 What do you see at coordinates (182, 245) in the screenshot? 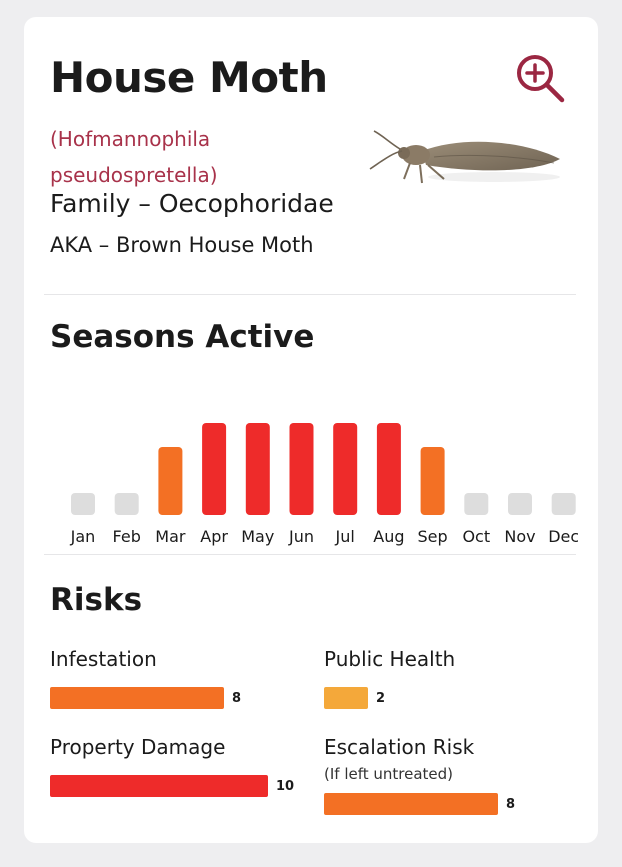
I see `pest-aka: AKA – Brown House Moth` at bounding box center [182, 245].